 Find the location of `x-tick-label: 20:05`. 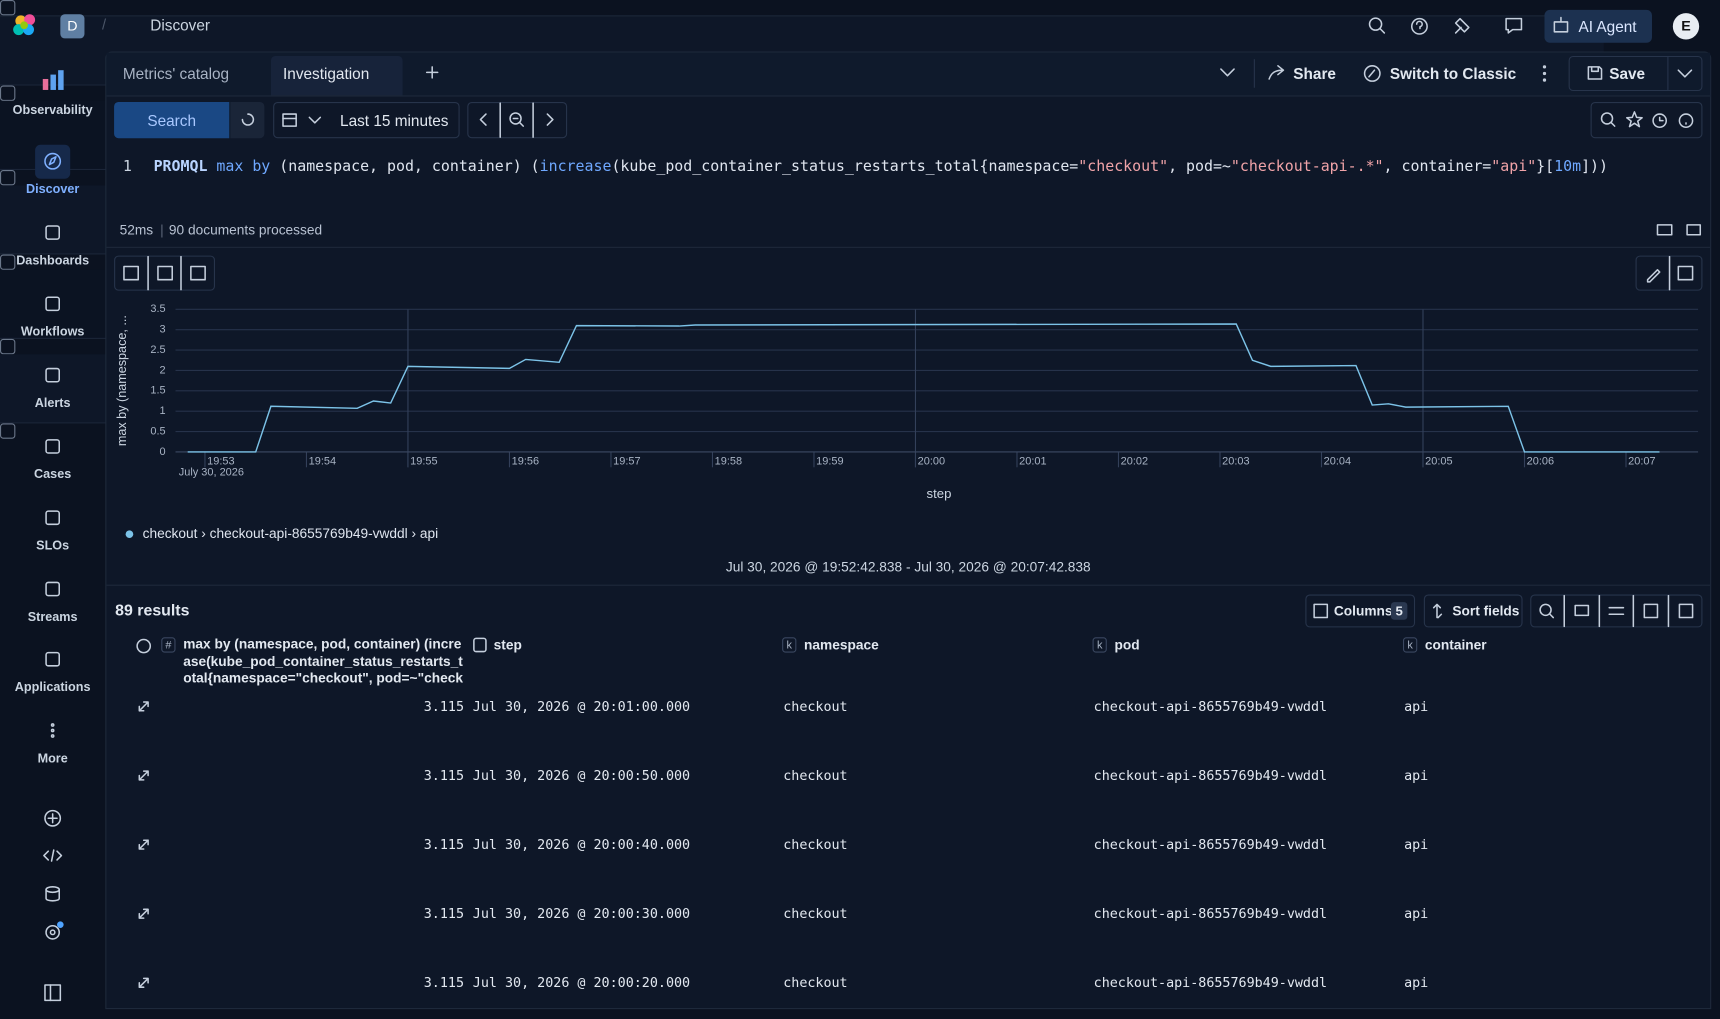

x-tick-label: 20:05 is located at coordinates (1438, 462).